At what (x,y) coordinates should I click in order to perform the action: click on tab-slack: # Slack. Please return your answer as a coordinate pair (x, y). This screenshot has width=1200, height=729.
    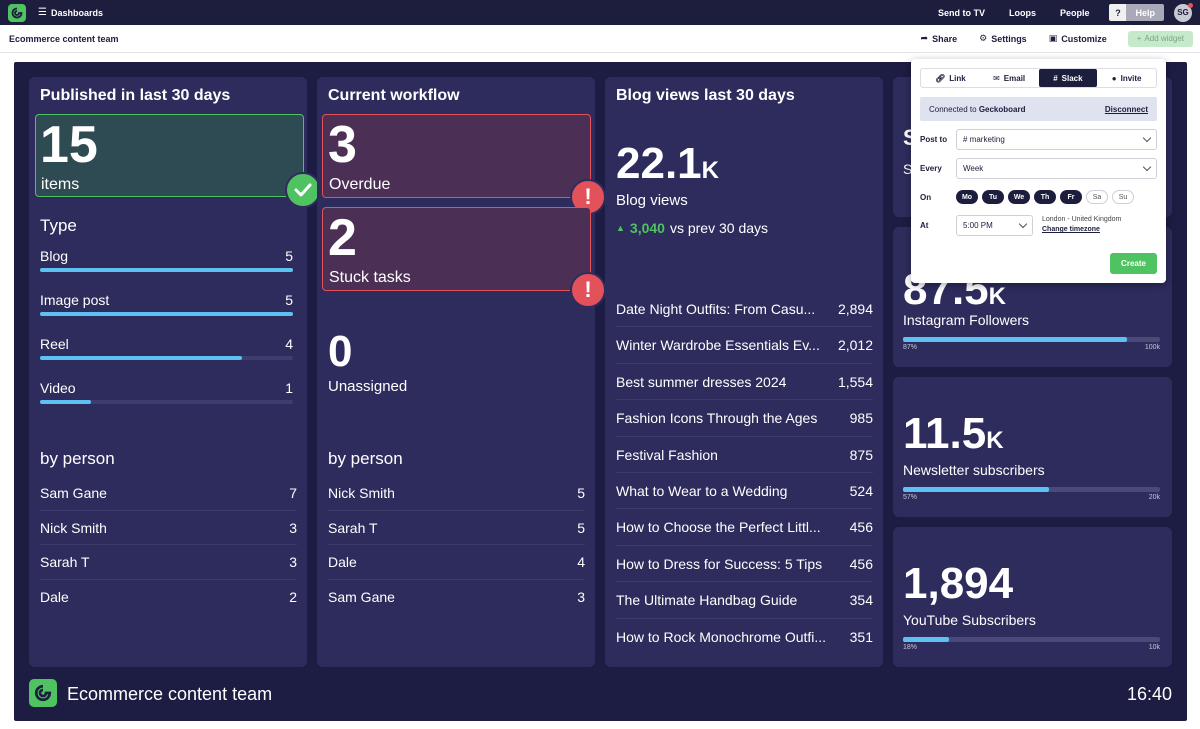
    Looking at the image, I should click on (1068, 78).